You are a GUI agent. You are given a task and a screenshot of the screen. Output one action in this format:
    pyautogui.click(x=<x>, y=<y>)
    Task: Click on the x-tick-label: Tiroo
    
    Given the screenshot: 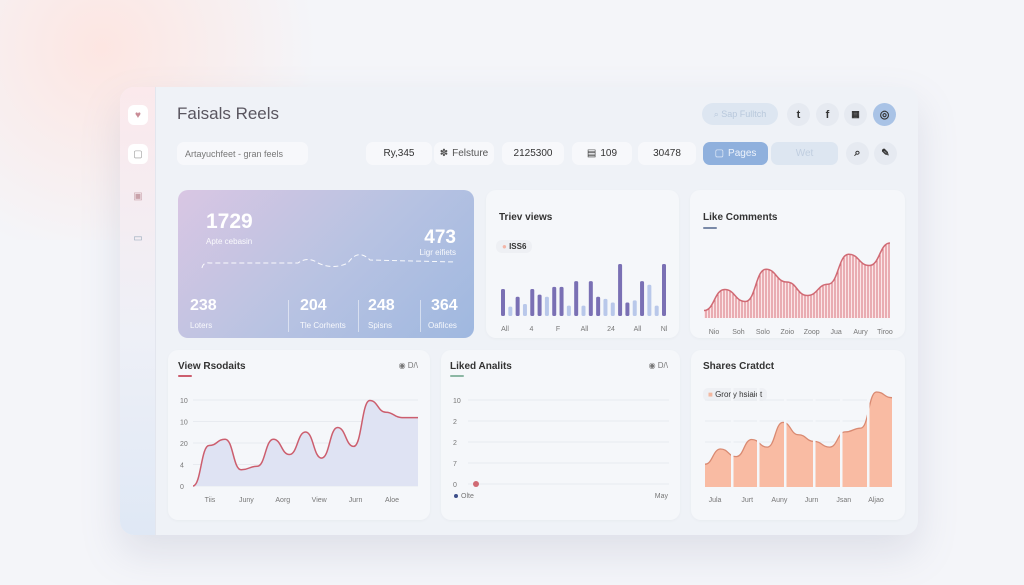 What is the action you would take?
    pyautogui.click(x=885, y=332)
    